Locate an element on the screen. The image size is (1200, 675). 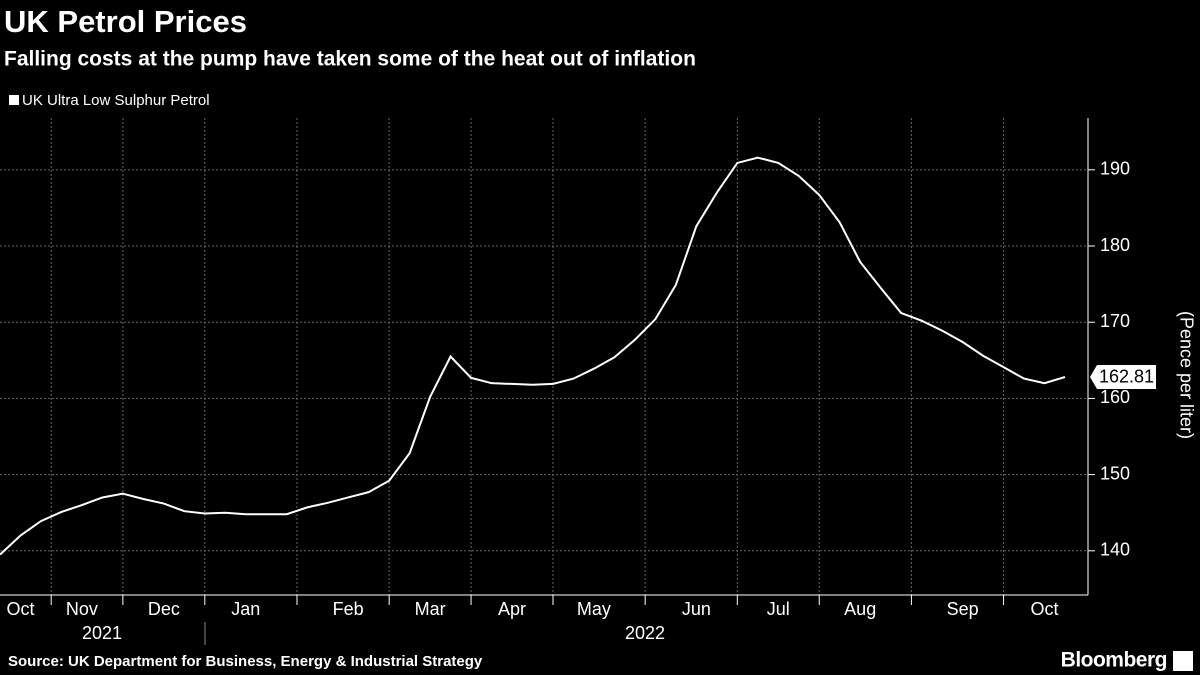
x-tick-label: Jan is located at coordinates (245, 609).